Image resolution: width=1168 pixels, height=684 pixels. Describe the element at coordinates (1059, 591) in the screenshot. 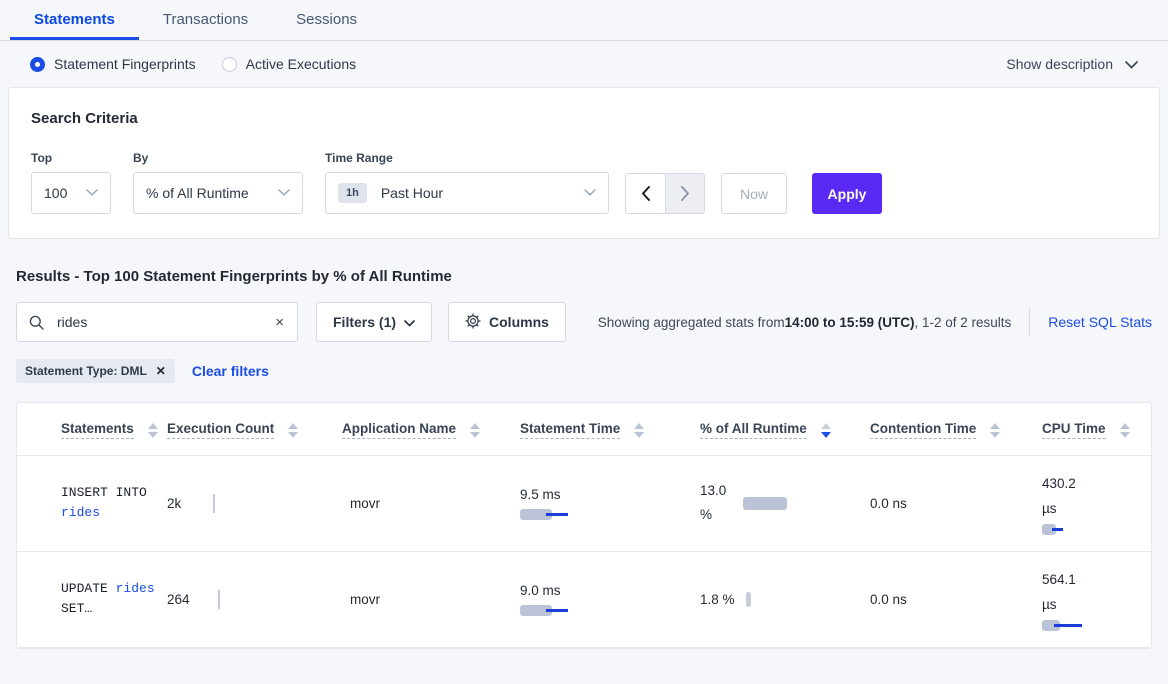

I see `cpu-time-value: 564.1 µs` at that location.